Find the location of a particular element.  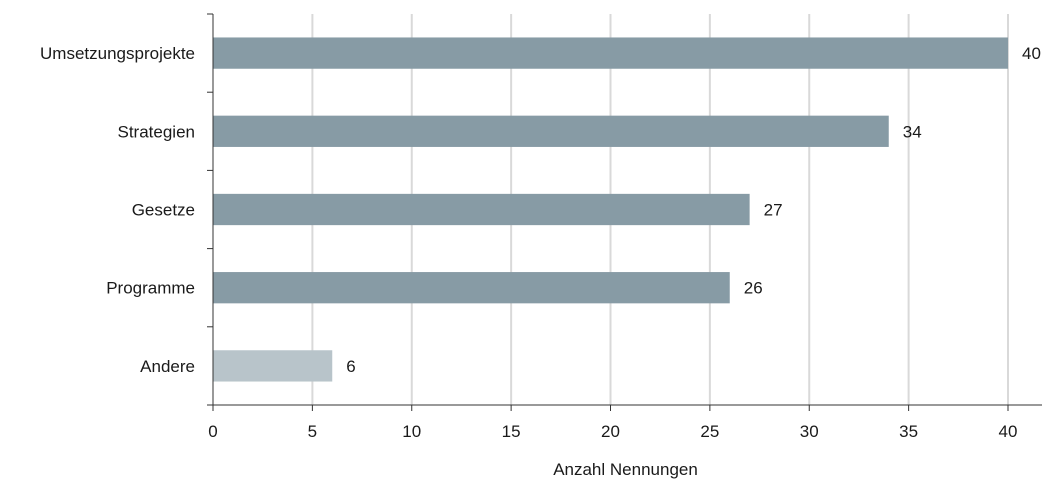

bar-andere is located at coordinates (273, 366).